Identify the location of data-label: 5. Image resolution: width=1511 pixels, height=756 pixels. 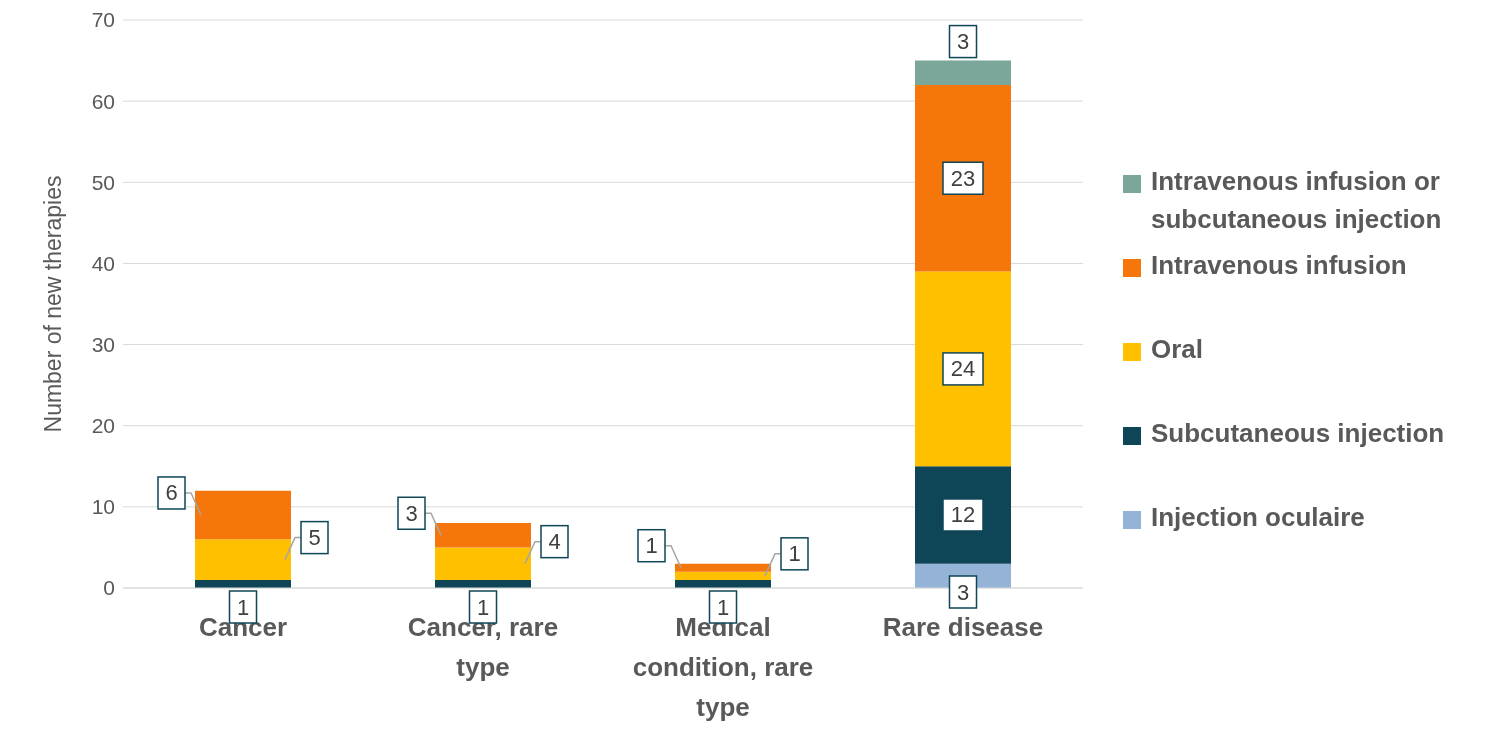
(314, 538).